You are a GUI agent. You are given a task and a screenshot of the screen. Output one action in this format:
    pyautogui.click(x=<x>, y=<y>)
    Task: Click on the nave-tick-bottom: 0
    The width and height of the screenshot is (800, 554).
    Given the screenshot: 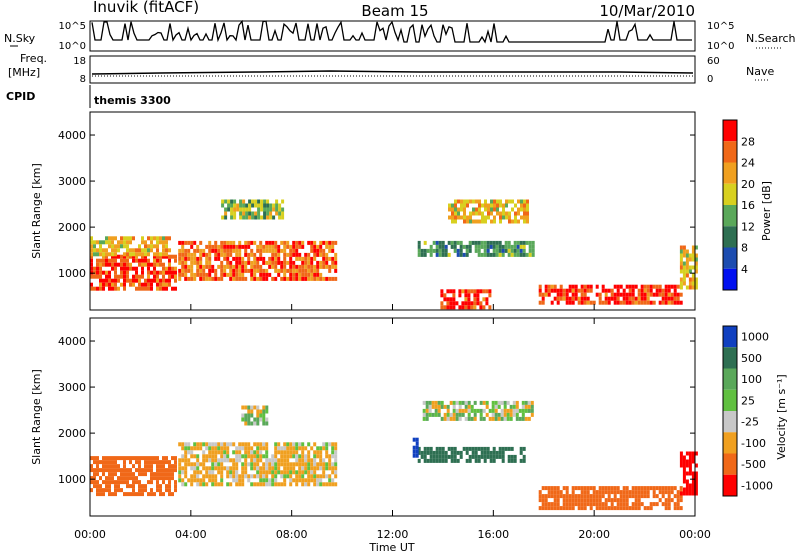 What is the action you would take?
    pyautogui.click(x=710, y=79)
    